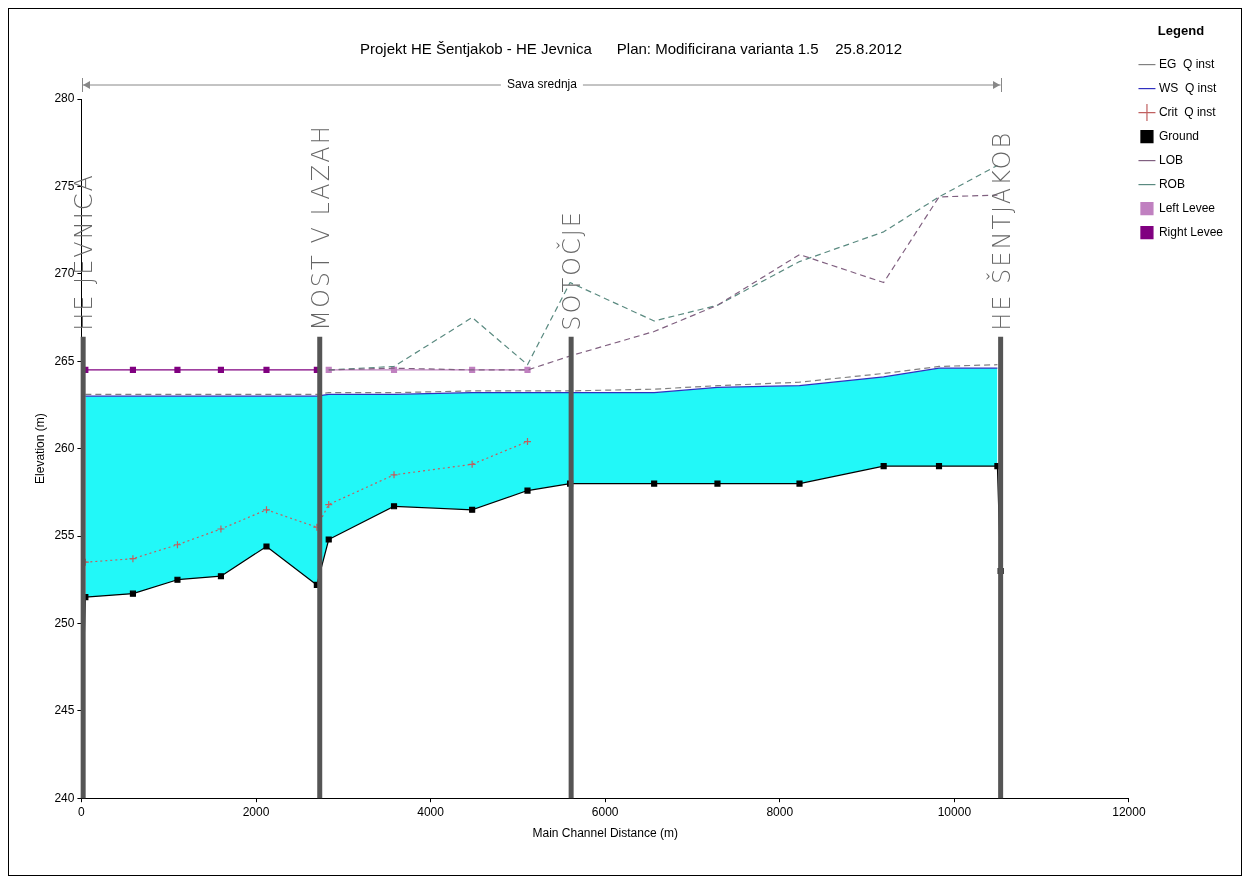  I want to click on legend-label: Crit Q inst, so click(1187, 111).